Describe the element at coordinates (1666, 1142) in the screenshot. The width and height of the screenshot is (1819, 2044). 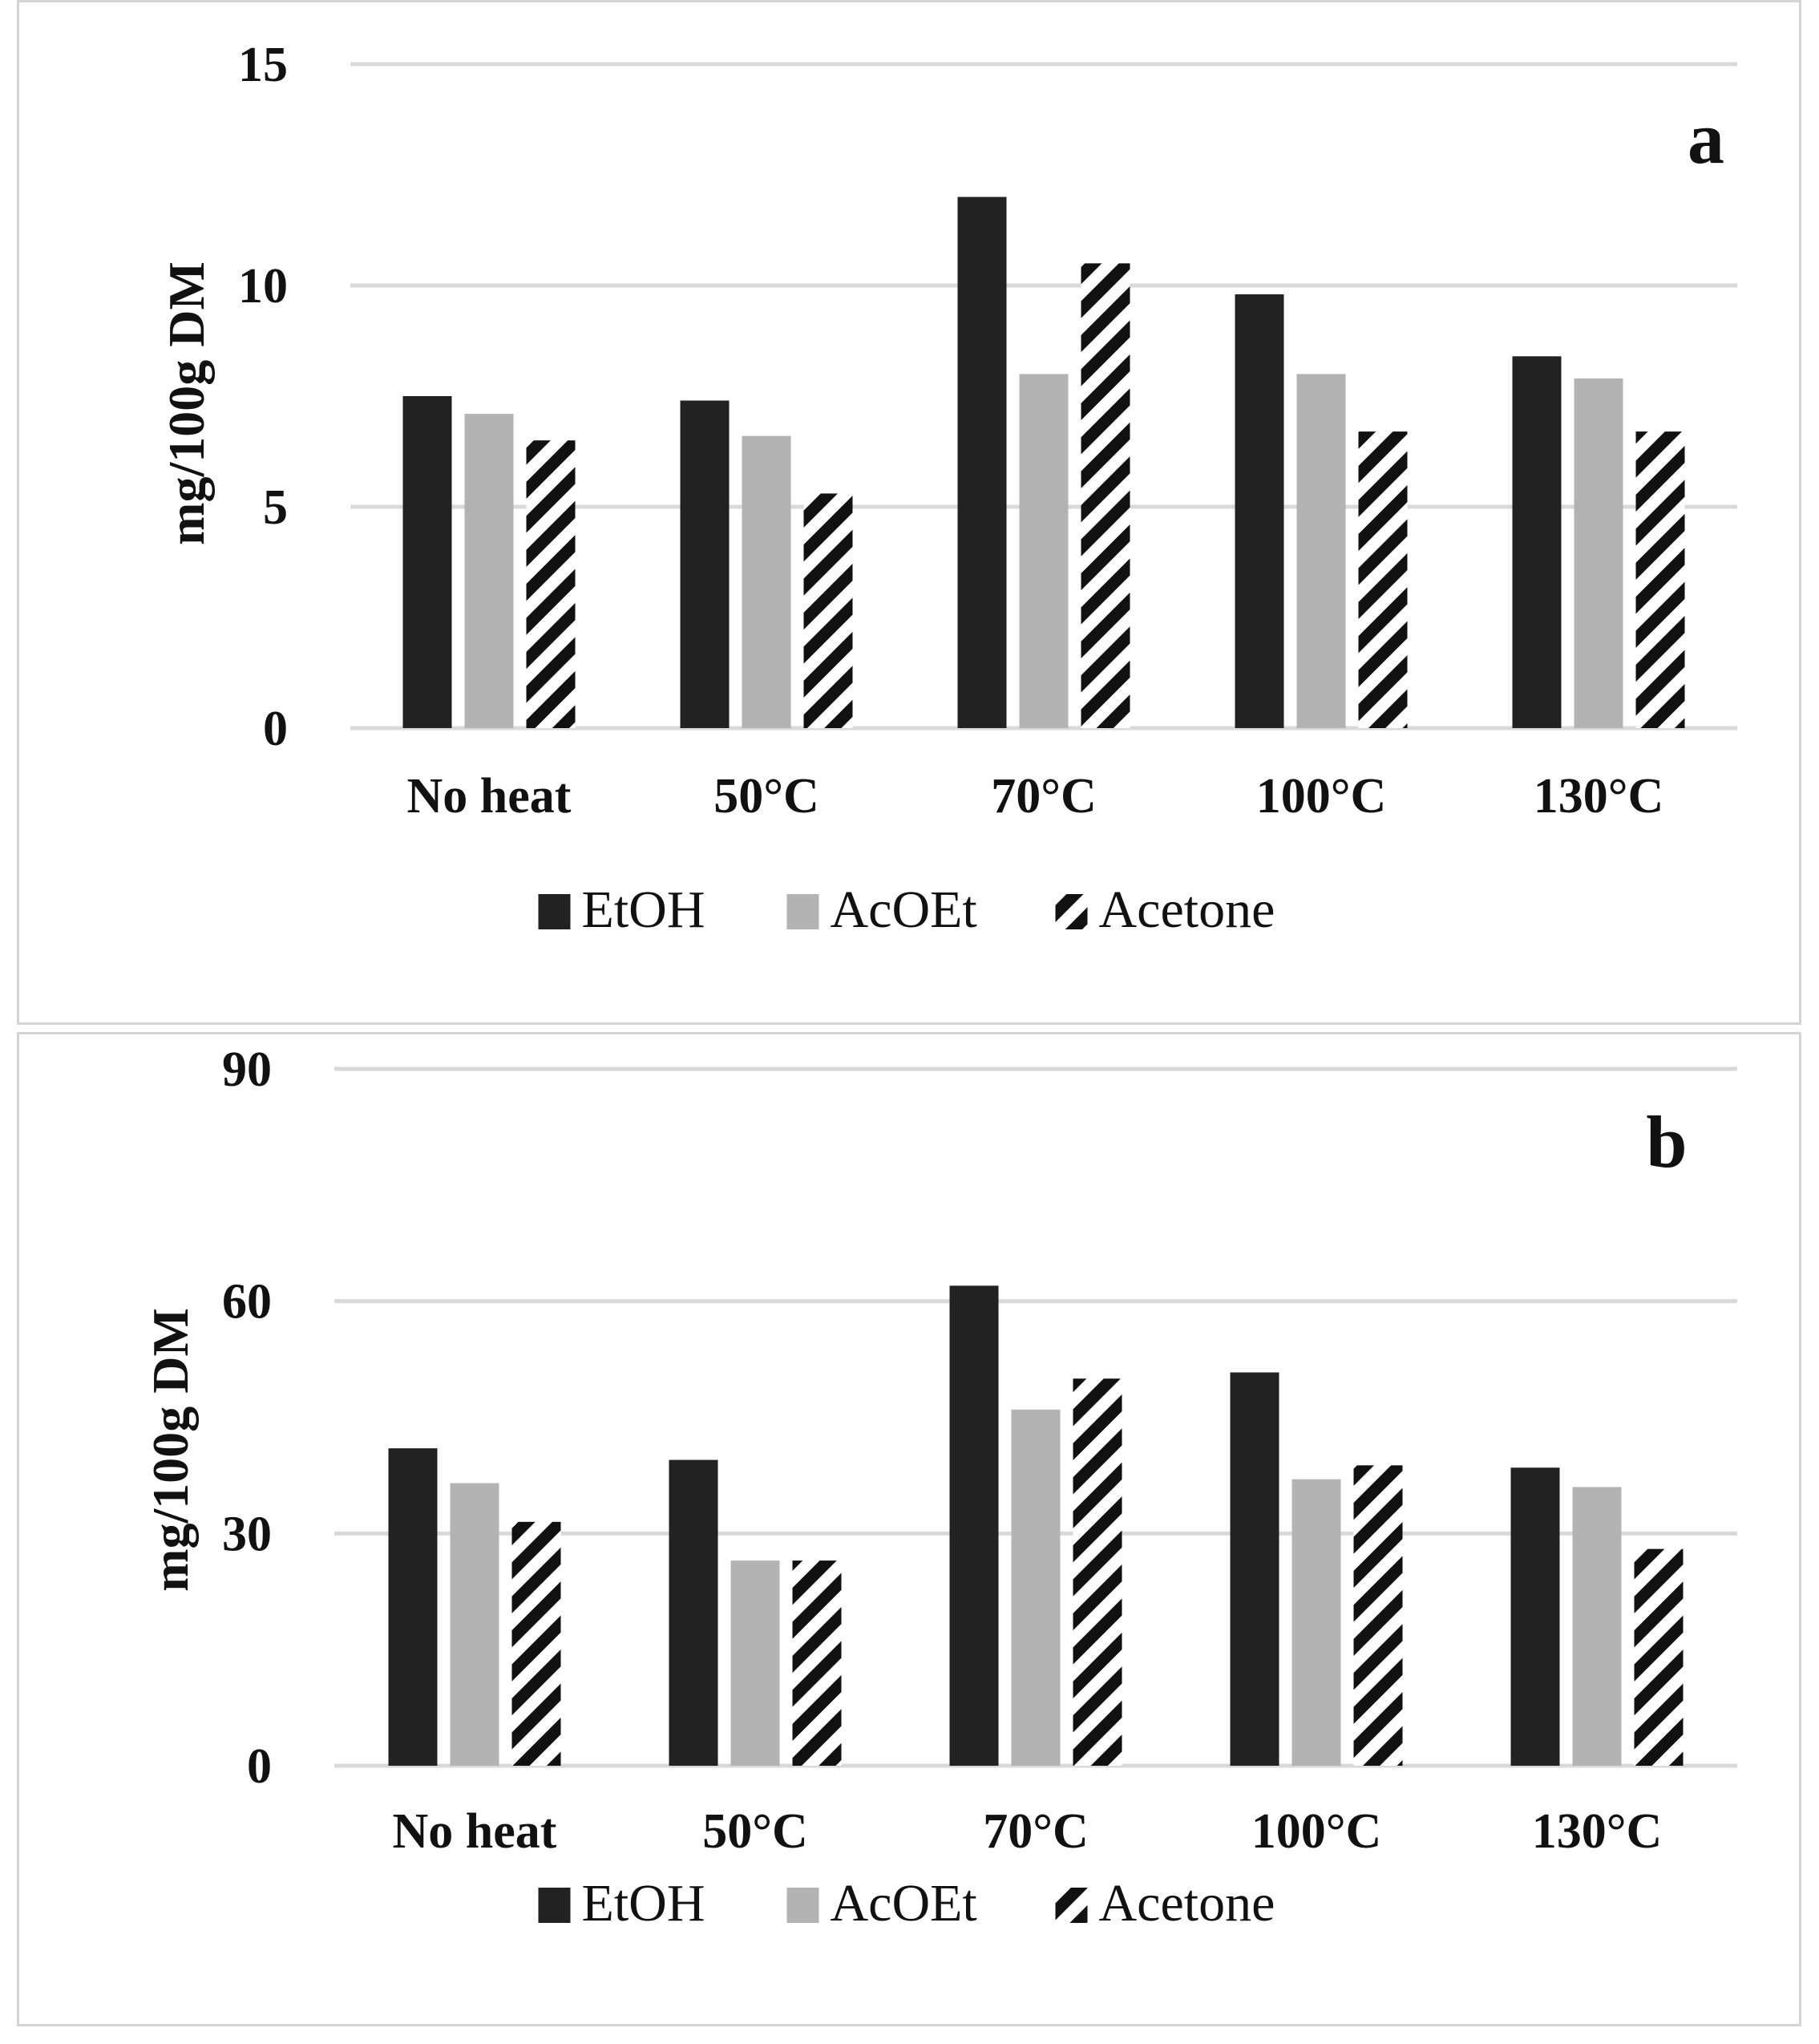
I see `panel-label: b` at that location.